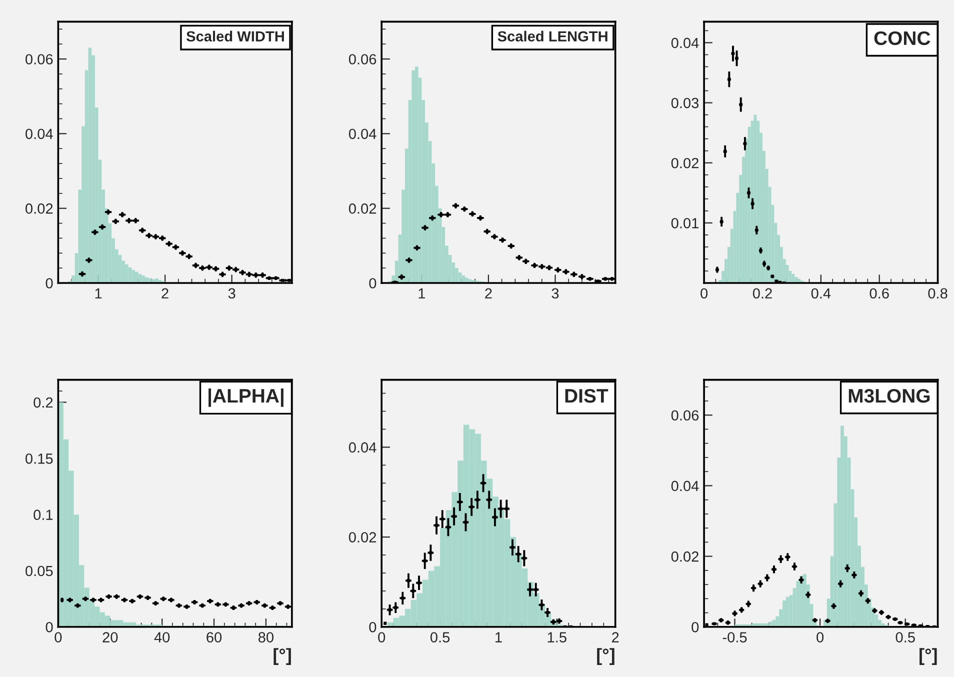  I want to click on chart-title: CONC, so click(902, 38).